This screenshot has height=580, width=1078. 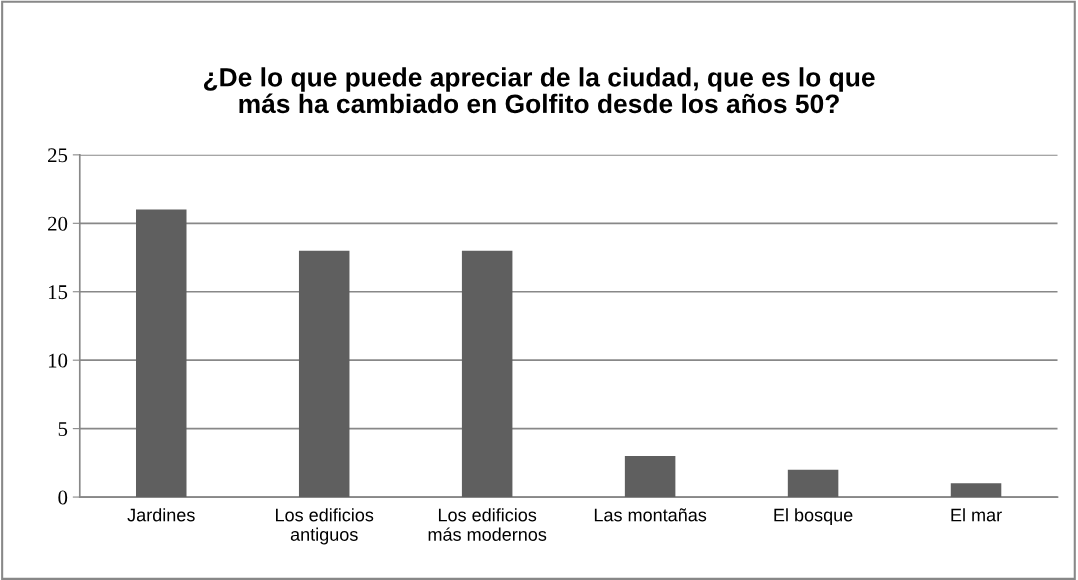 I want to click on y-tick-label: 15, so click(x=58, y=292).